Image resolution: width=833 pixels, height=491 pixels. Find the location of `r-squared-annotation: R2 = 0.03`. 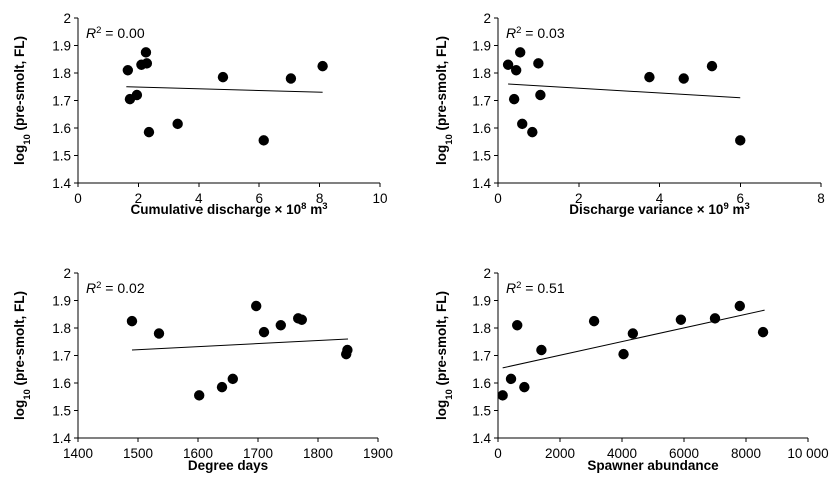

r-squared-annotation: R2 = 0.03 is located at coordinates (535, 33).